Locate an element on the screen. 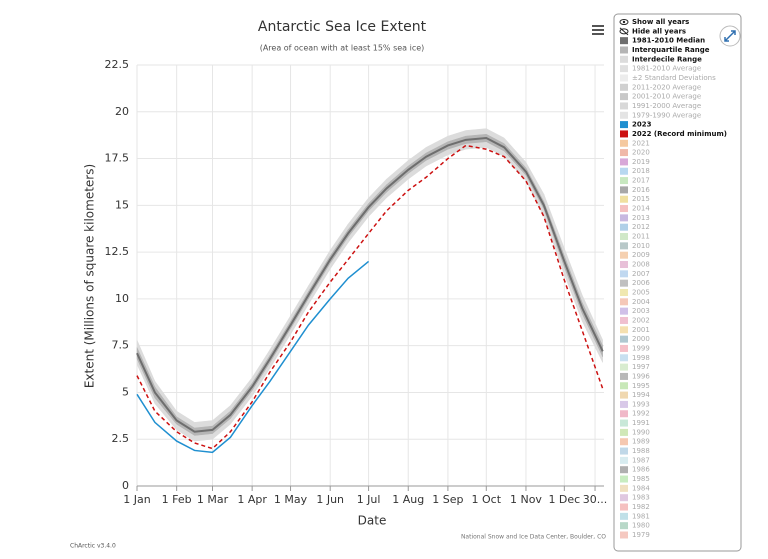  legend-label: 2004 is located at coordinates (641, 302).